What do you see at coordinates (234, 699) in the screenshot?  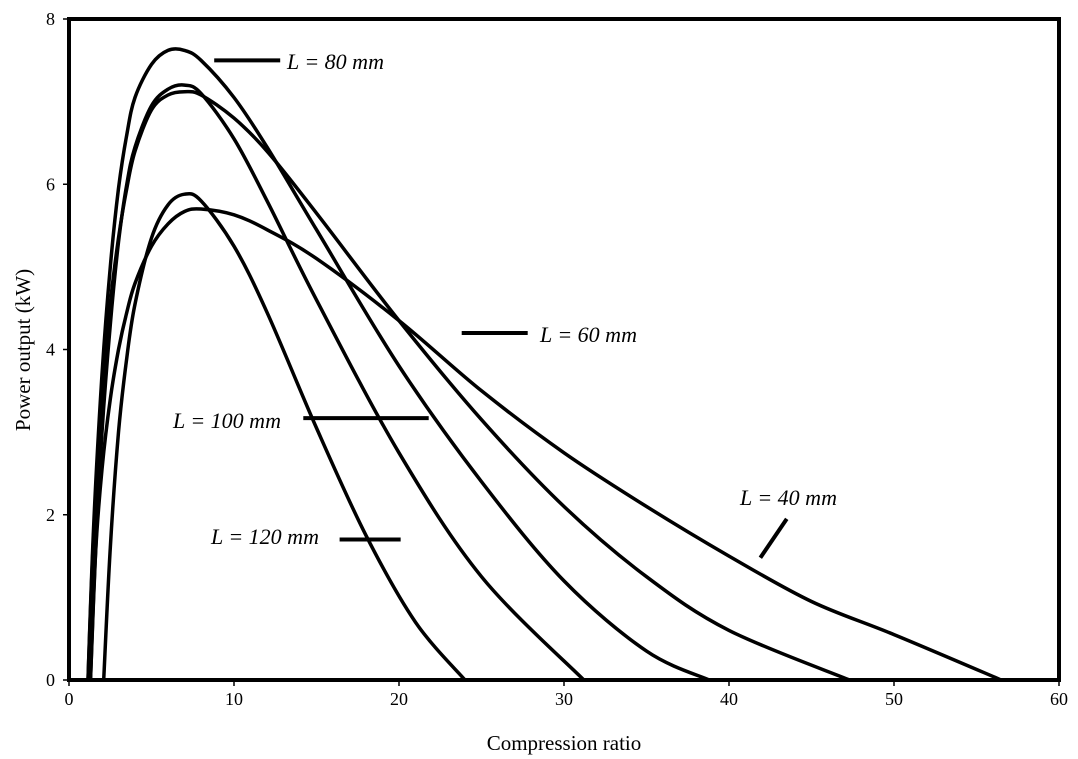 I see `x-tick-label: 10` at bounding box center [234, 699].